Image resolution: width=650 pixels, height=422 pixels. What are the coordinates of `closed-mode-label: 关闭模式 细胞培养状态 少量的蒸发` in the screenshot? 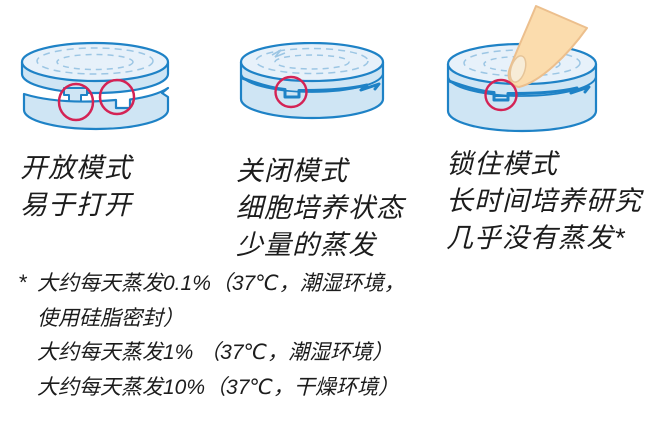 It's located at (320, 208).